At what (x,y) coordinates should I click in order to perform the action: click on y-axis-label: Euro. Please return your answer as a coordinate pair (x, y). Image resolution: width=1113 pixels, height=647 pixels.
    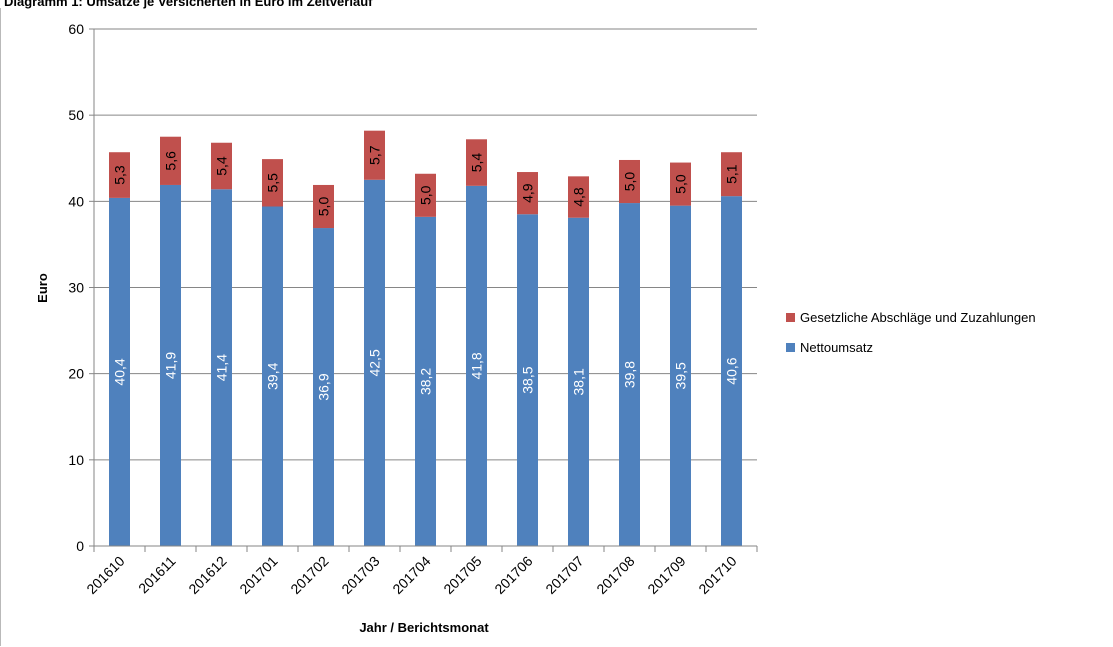
    Looking at the image, I should click on (42, 288).